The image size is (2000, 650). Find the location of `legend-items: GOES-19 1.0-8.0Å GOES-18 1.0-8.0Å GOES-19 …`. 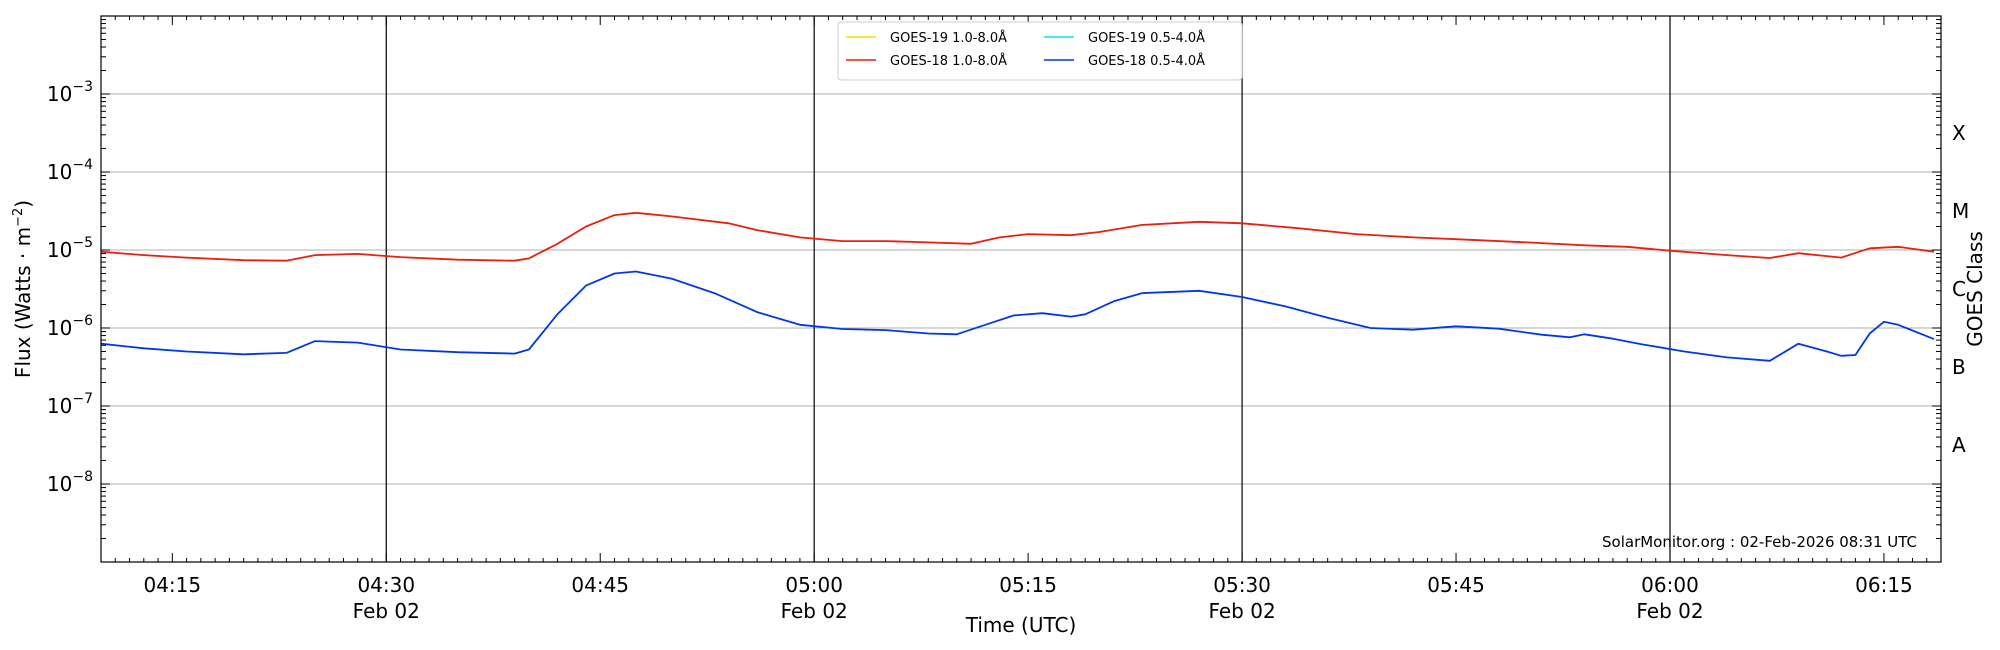

legend-items: GOES-19 1.0-8.0Å GOES-18 1.0-8.0Å GOES-19 … is located at coordinates (1025, 49).